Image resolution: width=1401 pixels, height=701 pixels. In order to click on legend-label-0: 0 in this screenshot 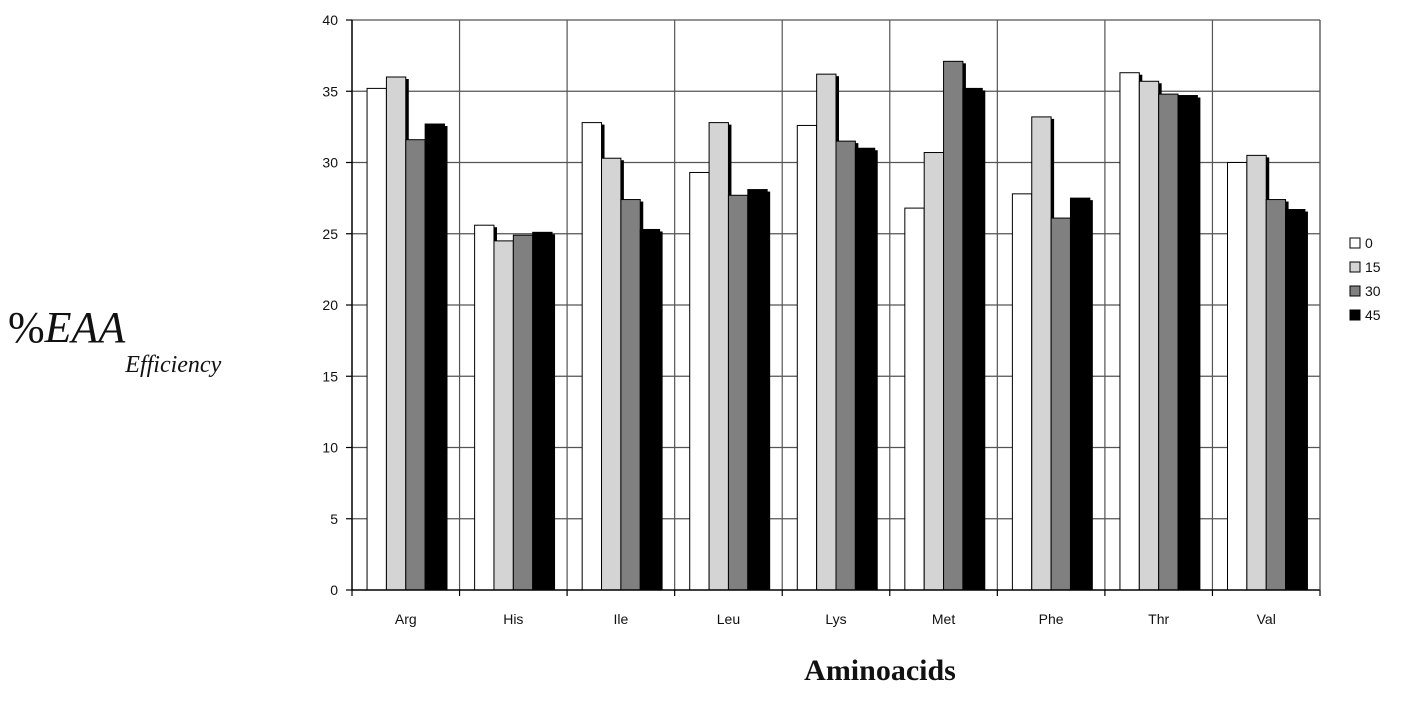, I will do `click(1369, 243)`.